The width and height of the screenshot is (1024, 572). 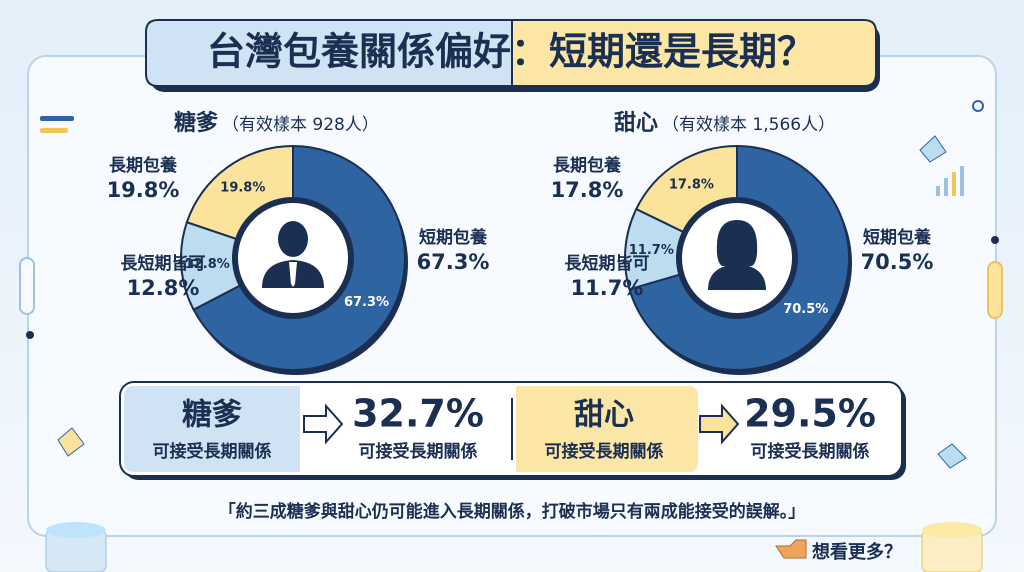 What do you see at coordinates (651, 250) in the screenshot?
I see `slice-label: 11.7%` at bounding box center [651, 250].